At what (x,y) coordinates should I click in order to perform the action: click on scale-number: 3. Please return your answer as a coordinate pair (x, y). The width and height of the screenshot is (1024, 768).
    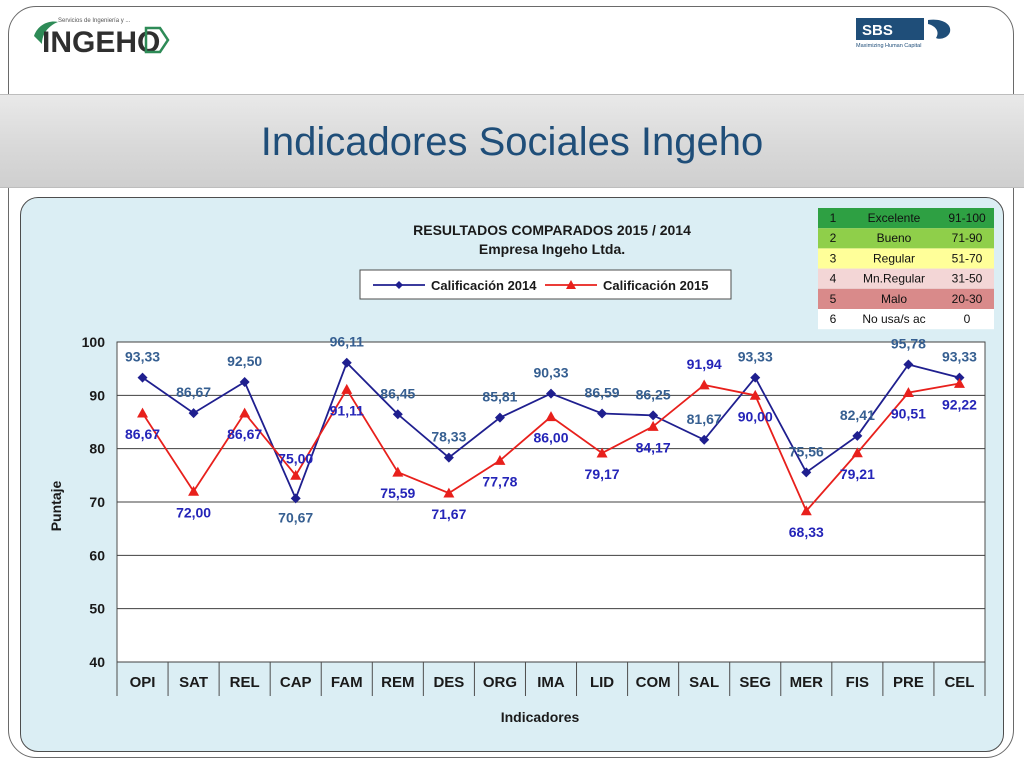
    Looking at the image, I should click on (833, 258).